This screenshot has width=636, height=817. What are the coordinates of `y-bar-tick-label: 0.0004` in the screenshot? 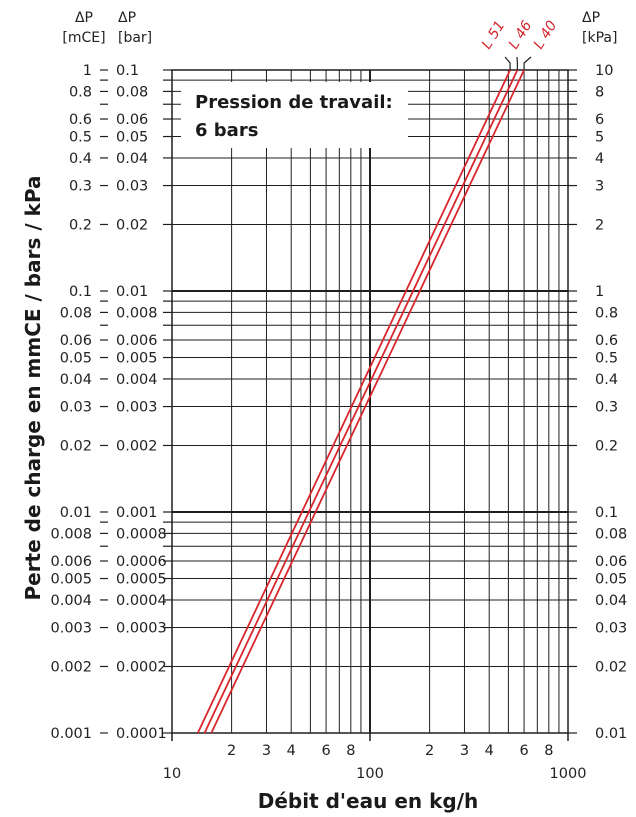 It's located at (141, 601).